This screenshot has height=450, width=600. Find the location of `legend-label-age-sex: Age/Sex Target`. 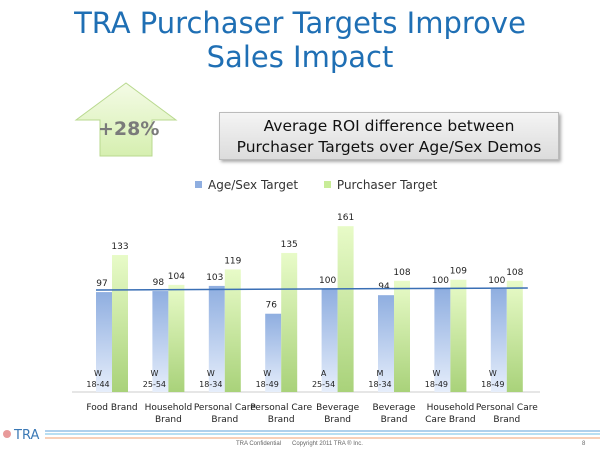

legend-label-age-sex: Age/Sex Target is located at coordinates (253, 184).